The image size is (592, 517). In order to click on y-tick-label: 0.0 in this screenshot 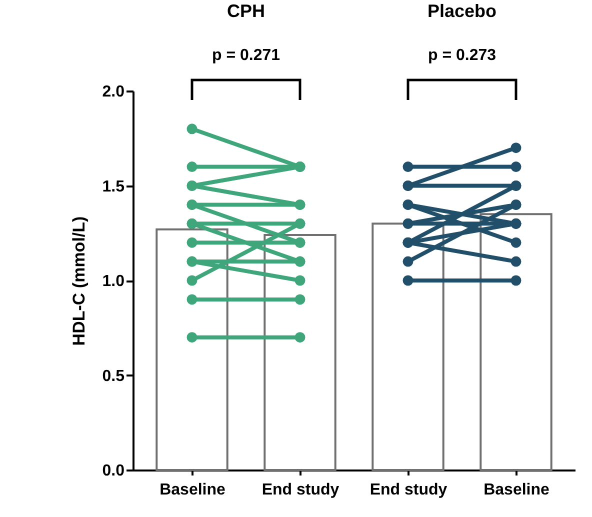, I will do `click(113, 471)`.